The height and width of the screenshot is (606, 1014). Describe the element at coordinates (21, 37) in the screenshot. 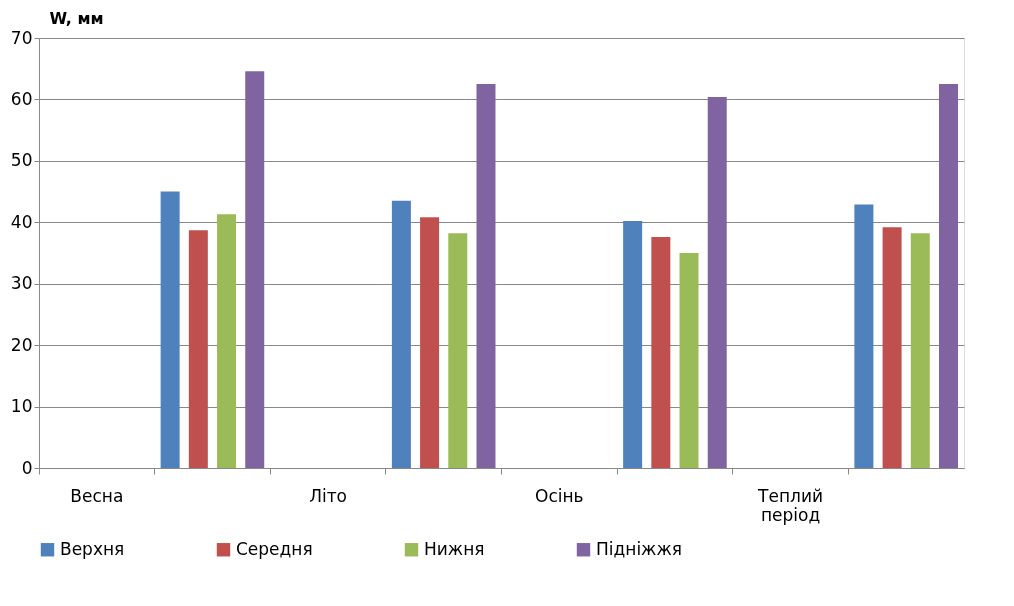

I see `y-tick-label: 70` at that location.